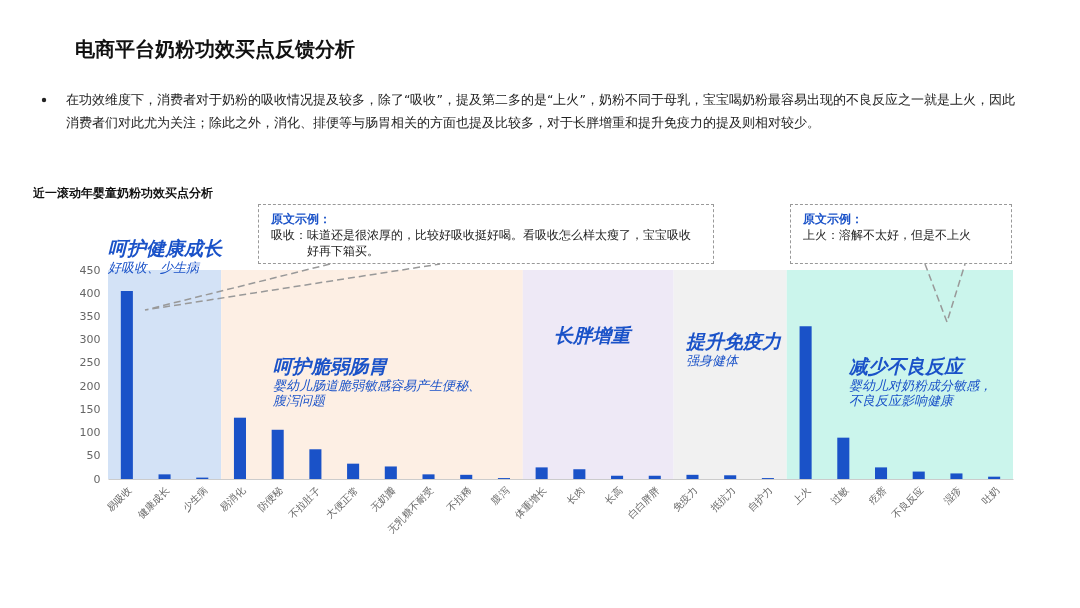 This screenshot has height=608, width=1080. I want to click on annotation: 好吸收、少生病, so click(154, 267).